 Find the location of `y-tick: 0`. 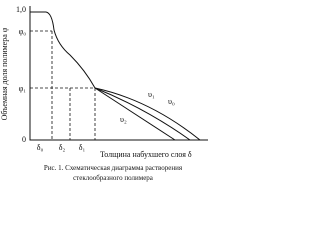

y-tick: 0 is located at coordinates (24, 139).